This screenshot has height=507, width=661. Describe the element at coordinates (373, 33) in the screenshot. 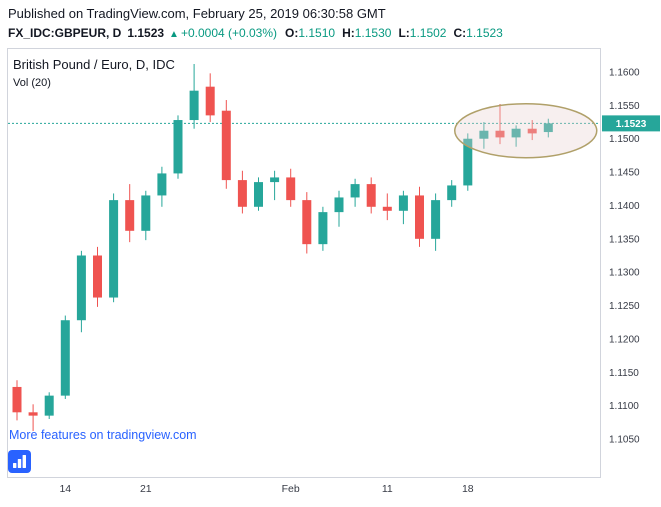

I see `high-number: 1.1530` at that location.